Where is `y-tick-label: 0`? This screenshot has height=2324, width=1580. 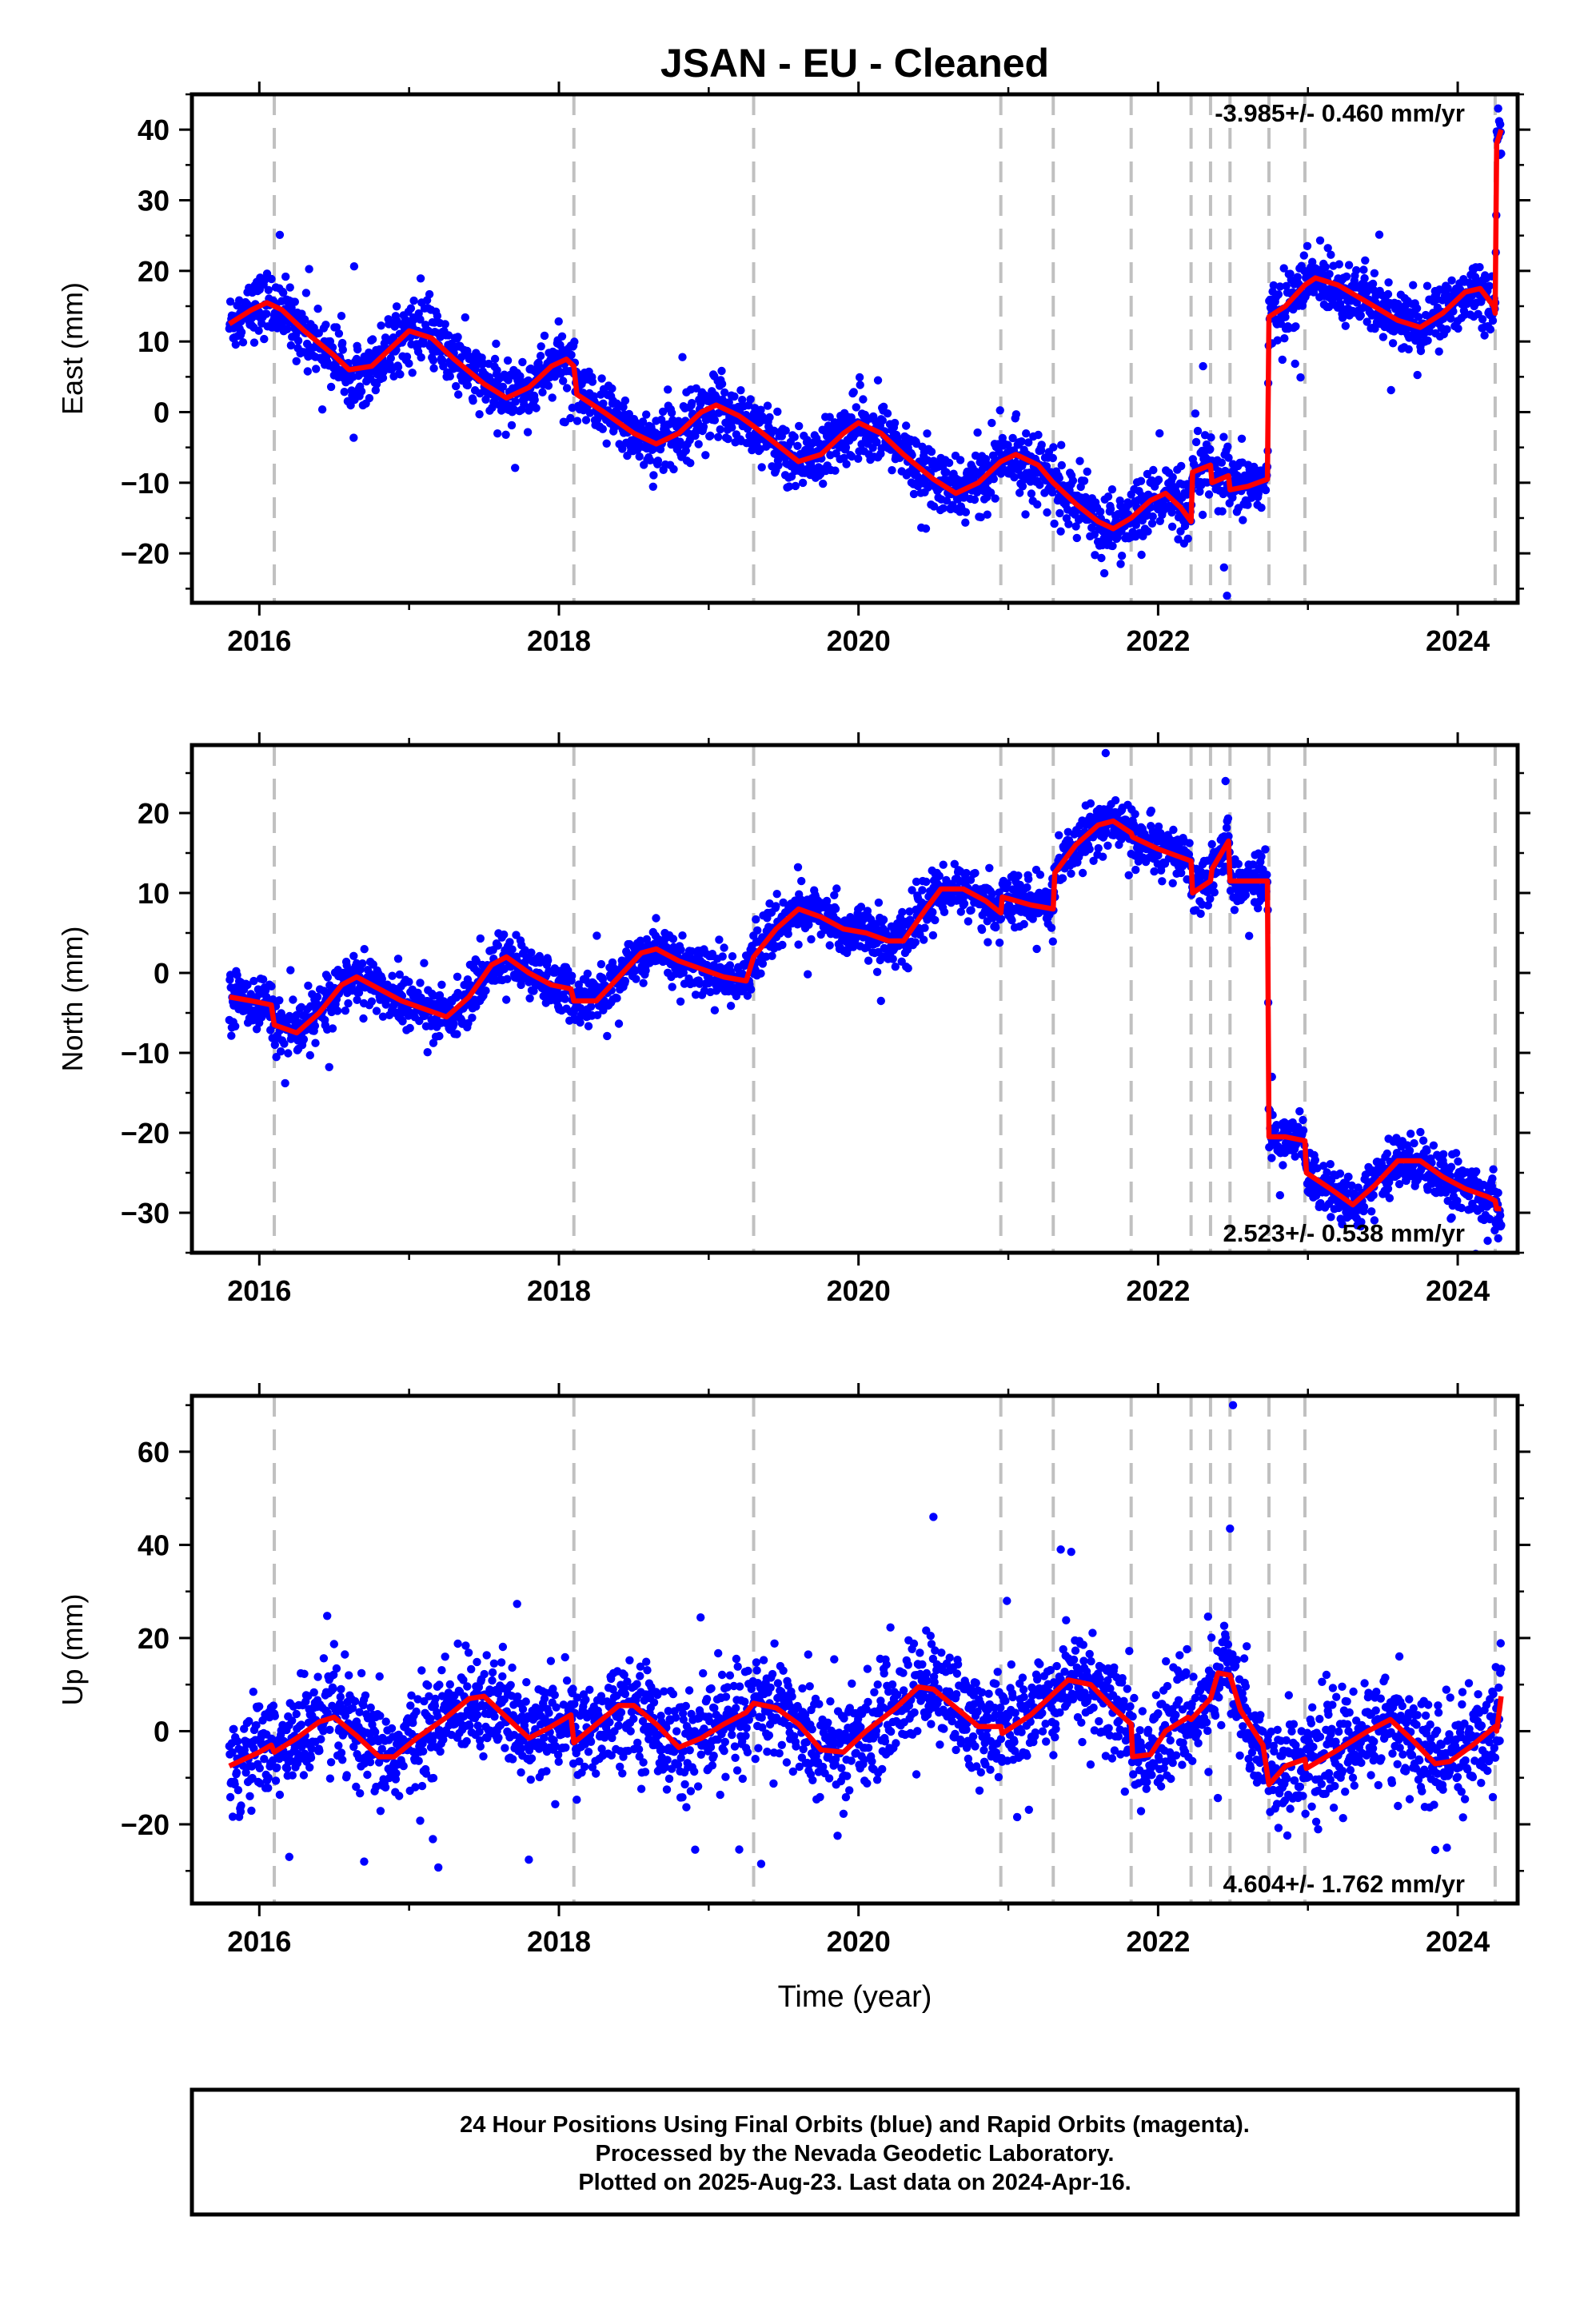 y-tick-label: 0 is located at coordinates (162, 413).